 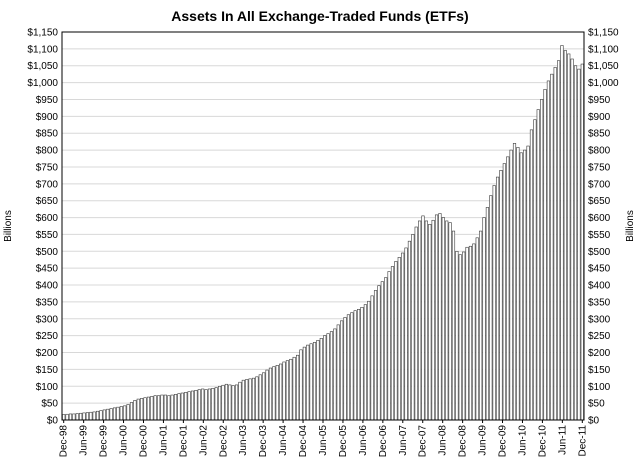 I want to click on y-tick-label-right: $750, so click(x=599, y=167).